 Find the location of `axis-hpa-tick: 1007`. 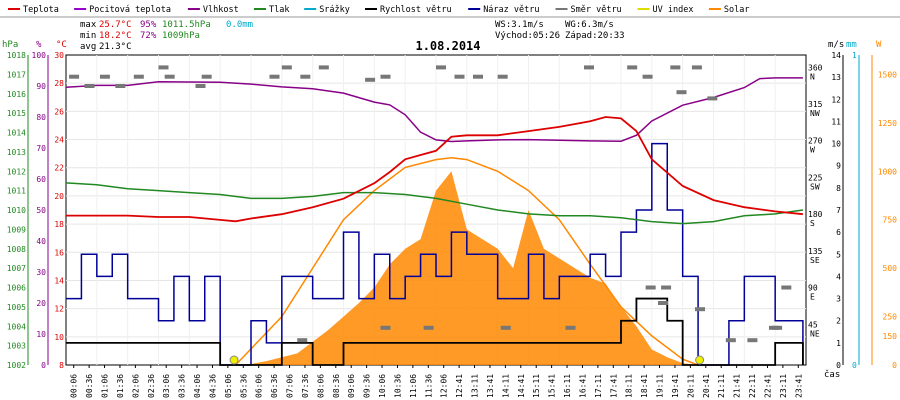

axis-hpa-tick: 1007 is located at coordinates (16, 268).